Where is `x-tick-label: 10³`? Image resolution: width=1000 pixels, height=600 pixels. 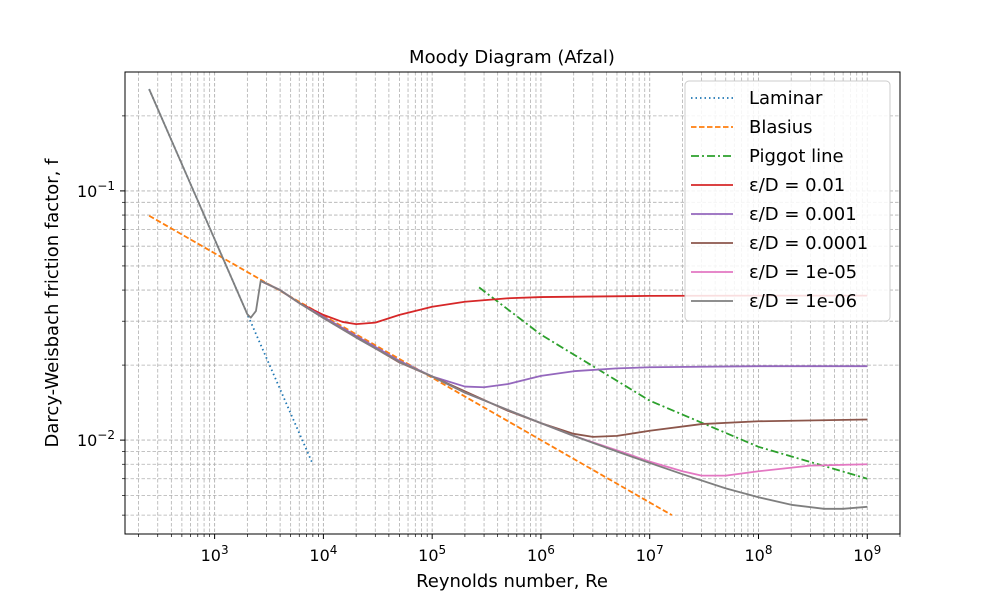 x-tick-label: 10³ is located at coordinates (215, 554).